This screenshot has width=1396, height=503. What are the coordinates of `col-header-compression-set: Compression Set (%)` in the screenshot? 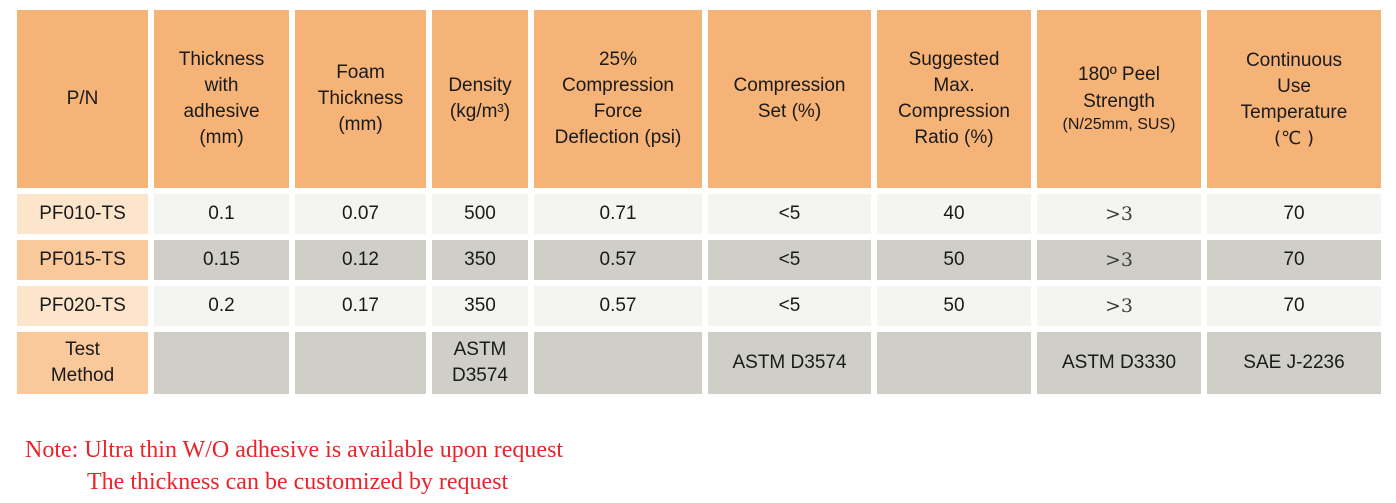 It's located at (789, 99).